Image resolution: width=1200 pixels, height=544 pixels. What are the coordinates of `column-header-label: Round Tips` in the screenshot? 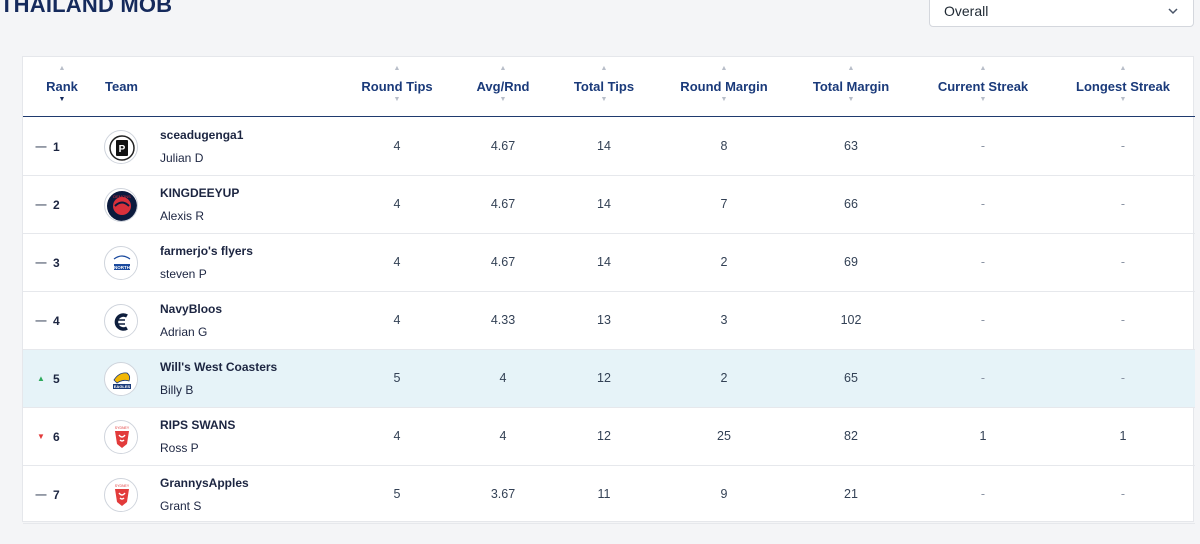 It's located at (397, 86).